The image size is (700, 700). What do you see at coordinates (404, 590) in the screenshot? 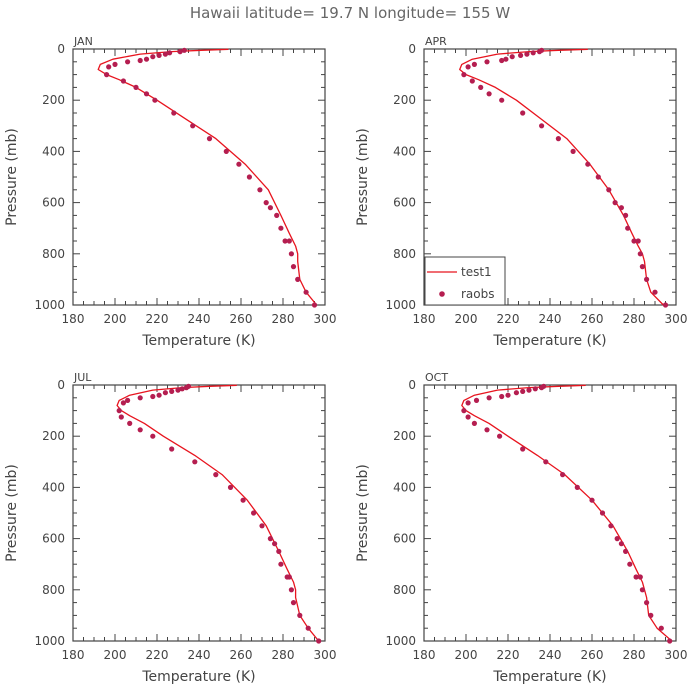
I see `y-tick-label: 800` at bounding box center [404, 590].